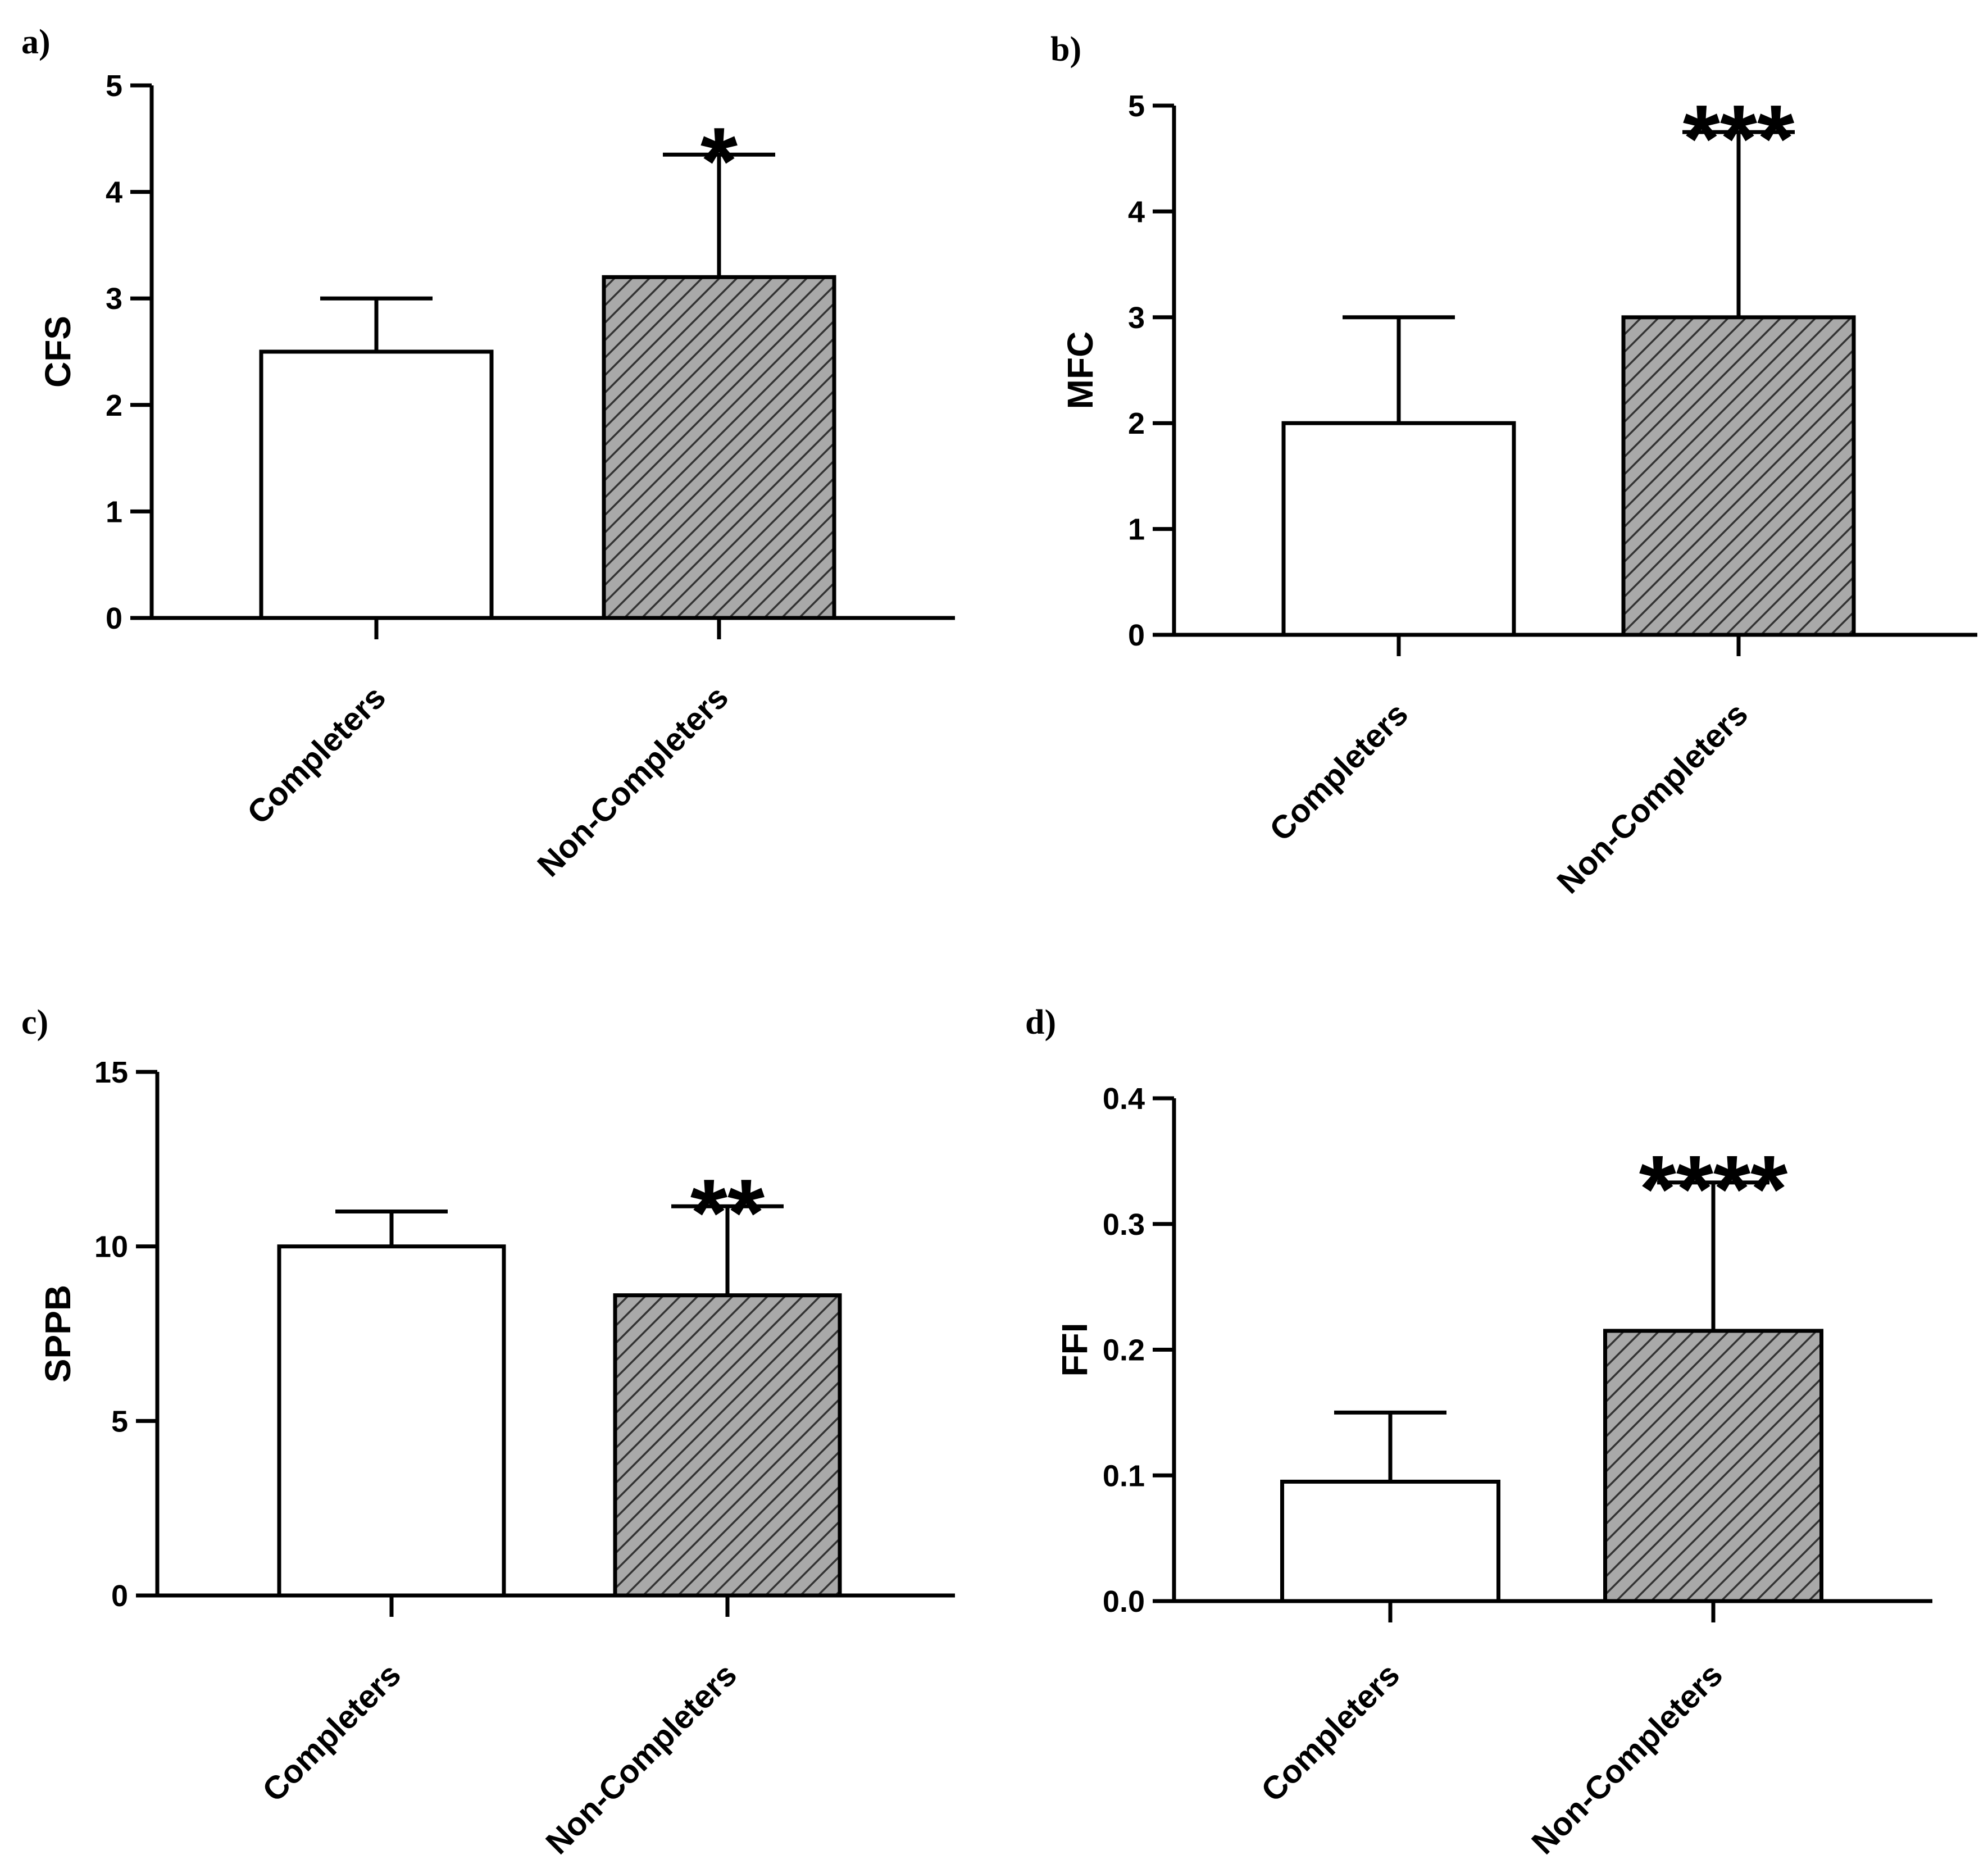 The image size is (1988, 1873). Describe the element at coordinates (728, 1213) in the screenshot. I see `significance-marker: **` at that location.